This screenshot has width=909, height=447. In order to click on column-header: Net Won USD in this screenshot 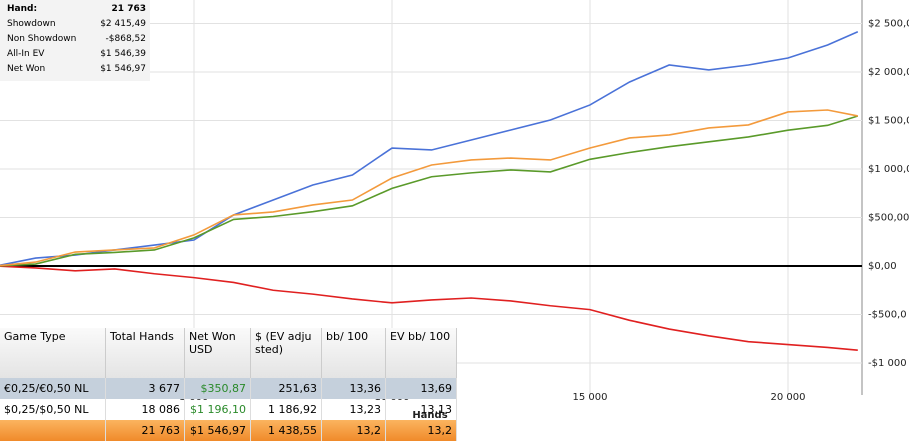, I will do `click(217, 353)`.